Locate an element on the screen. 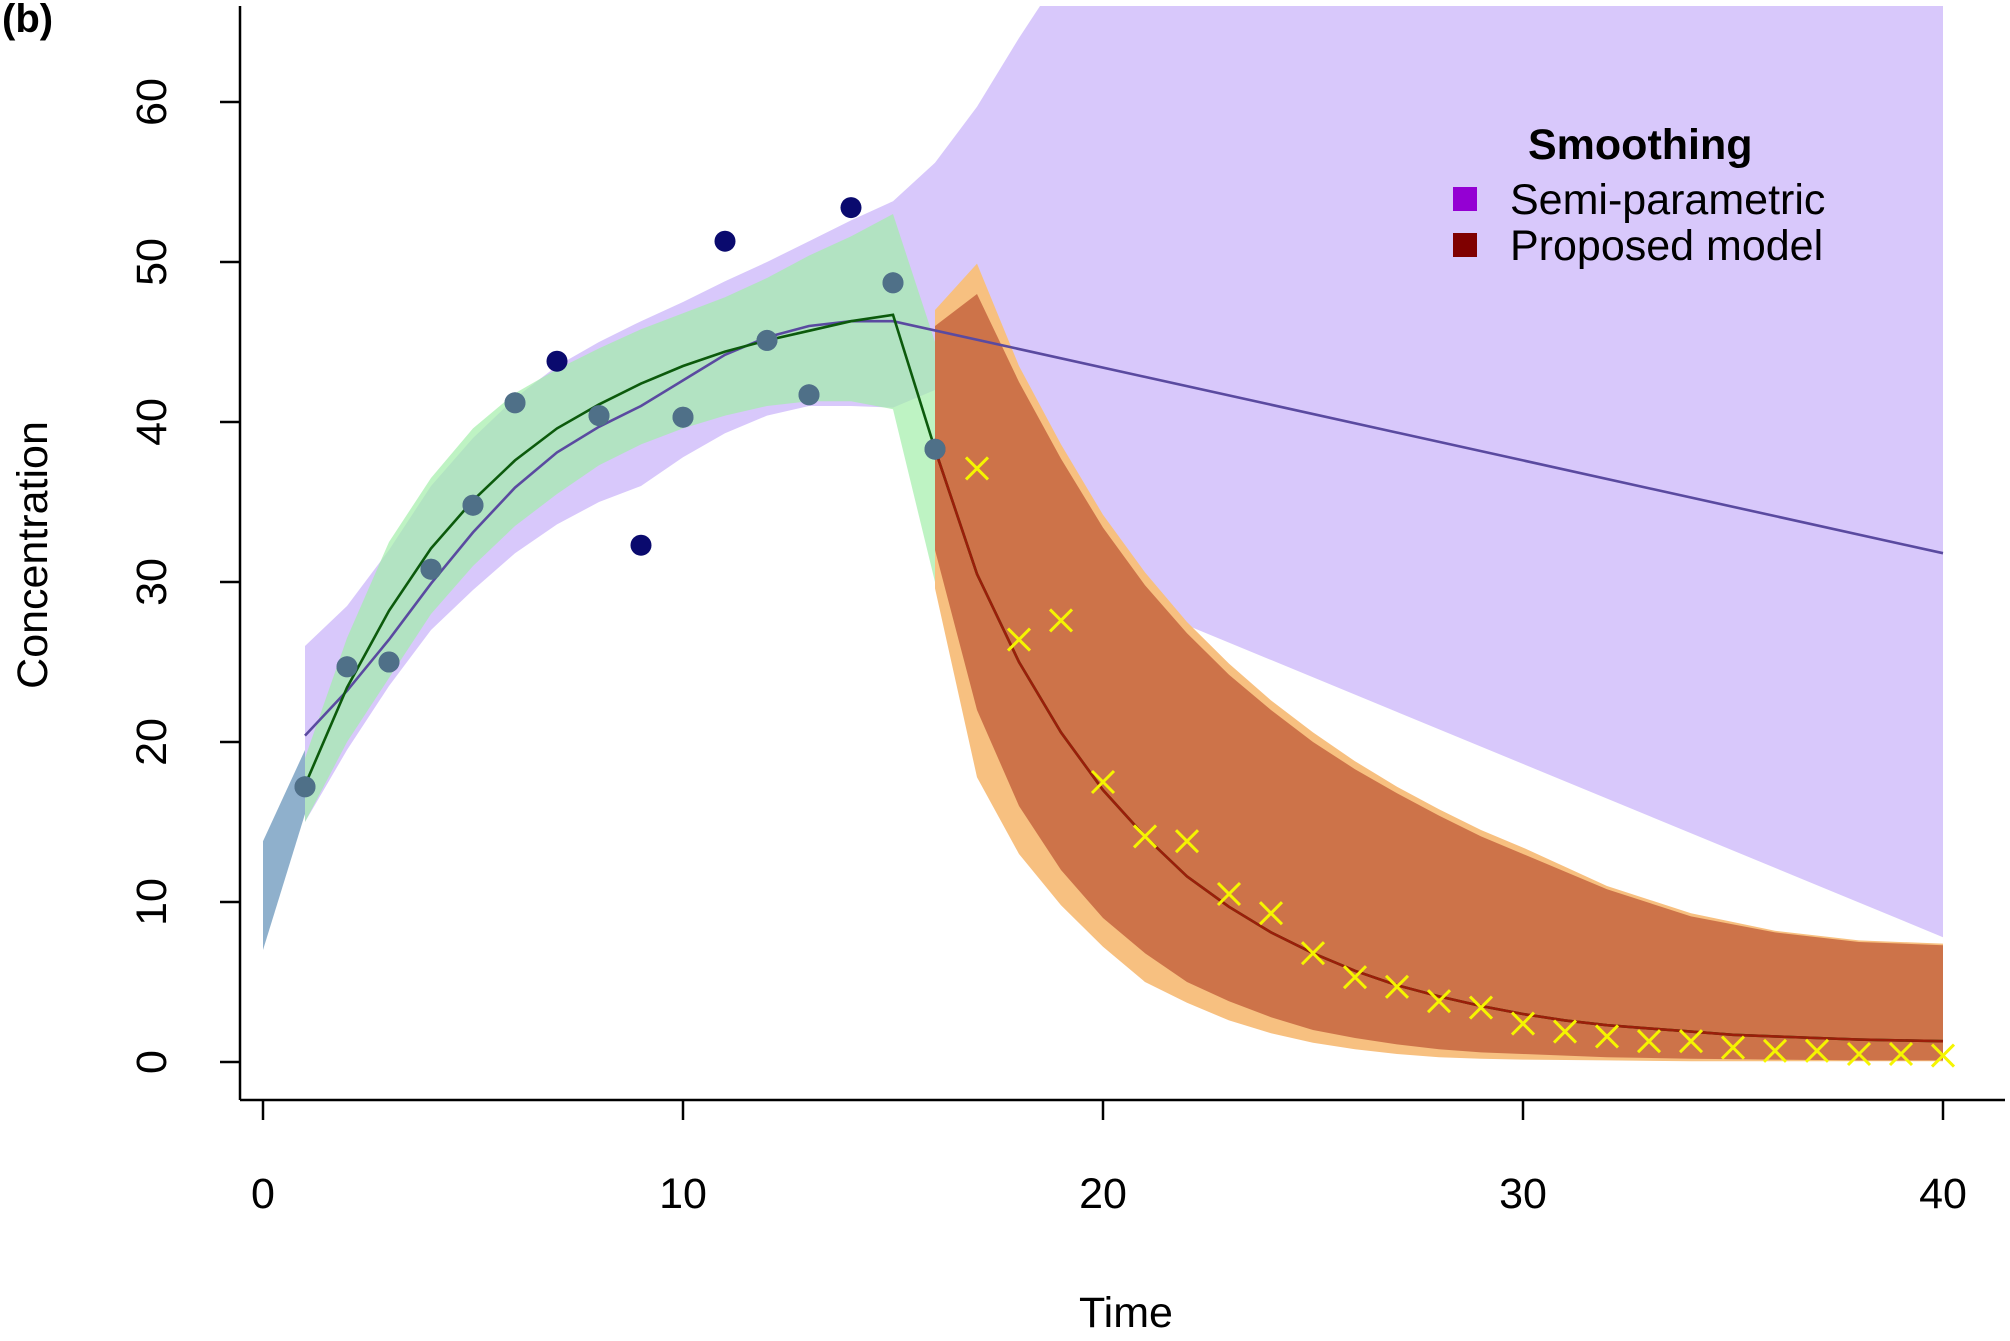 The height and width of the screenshot is (1341, 2010). legend: Smoothing Semi-parametric Proposed model is located at coordinates (1639, 195).